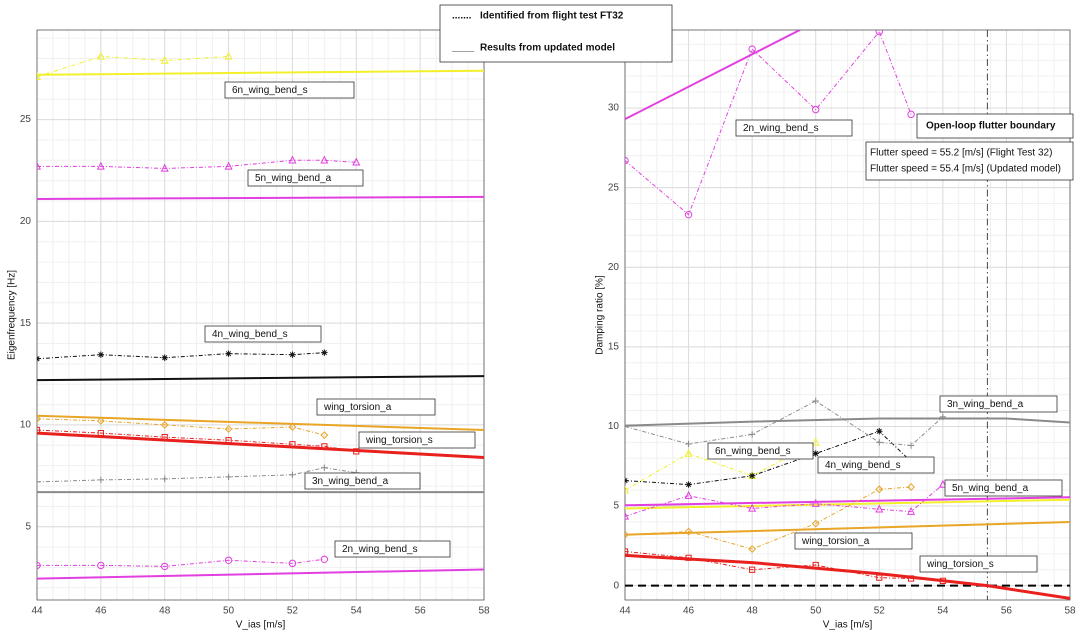  I want to click on x-tick-label: 50, so click(816, 611).